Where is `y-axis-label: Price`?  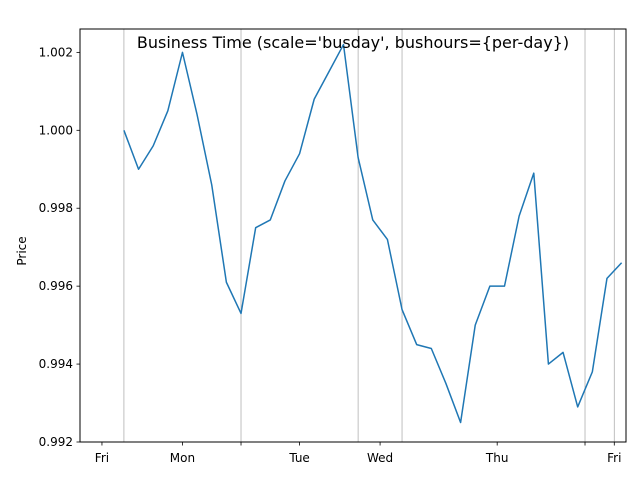
y-axis-label: Price is located at coordinates (22, 250).